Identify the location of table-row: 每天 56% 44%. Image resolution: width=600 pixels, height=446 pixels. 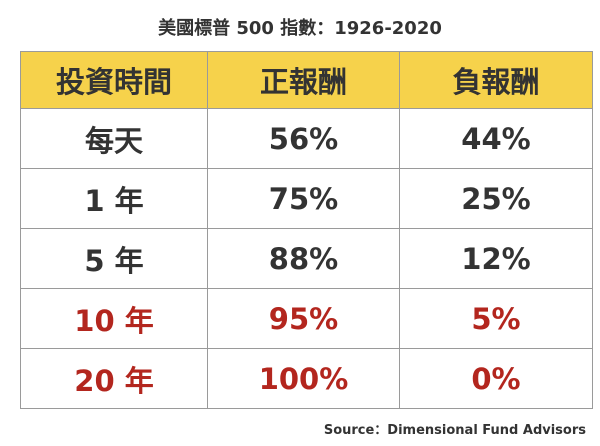
(306, 138).